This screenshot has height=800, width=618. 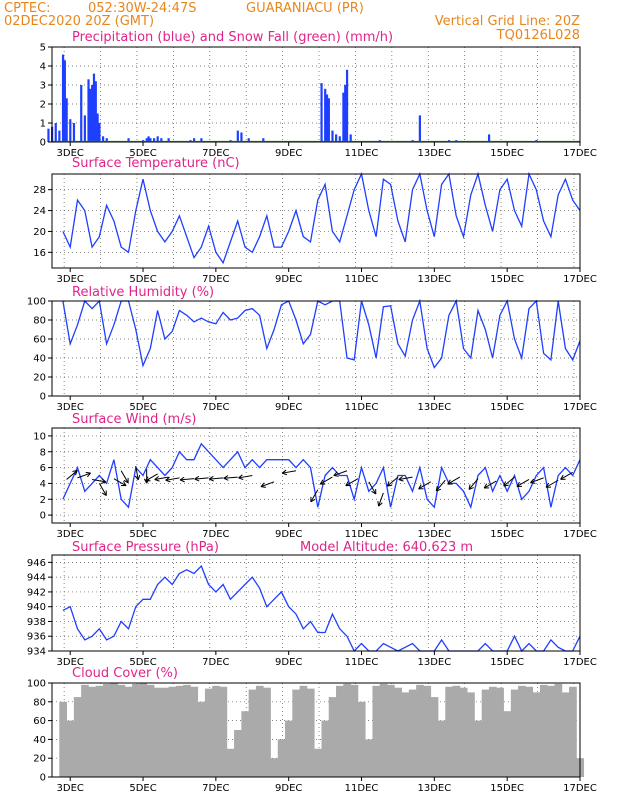 What do you see at coordinates (39, 702) in the screenshot?
I see `y-tick-label: 80` at bounding box center [39, 702].